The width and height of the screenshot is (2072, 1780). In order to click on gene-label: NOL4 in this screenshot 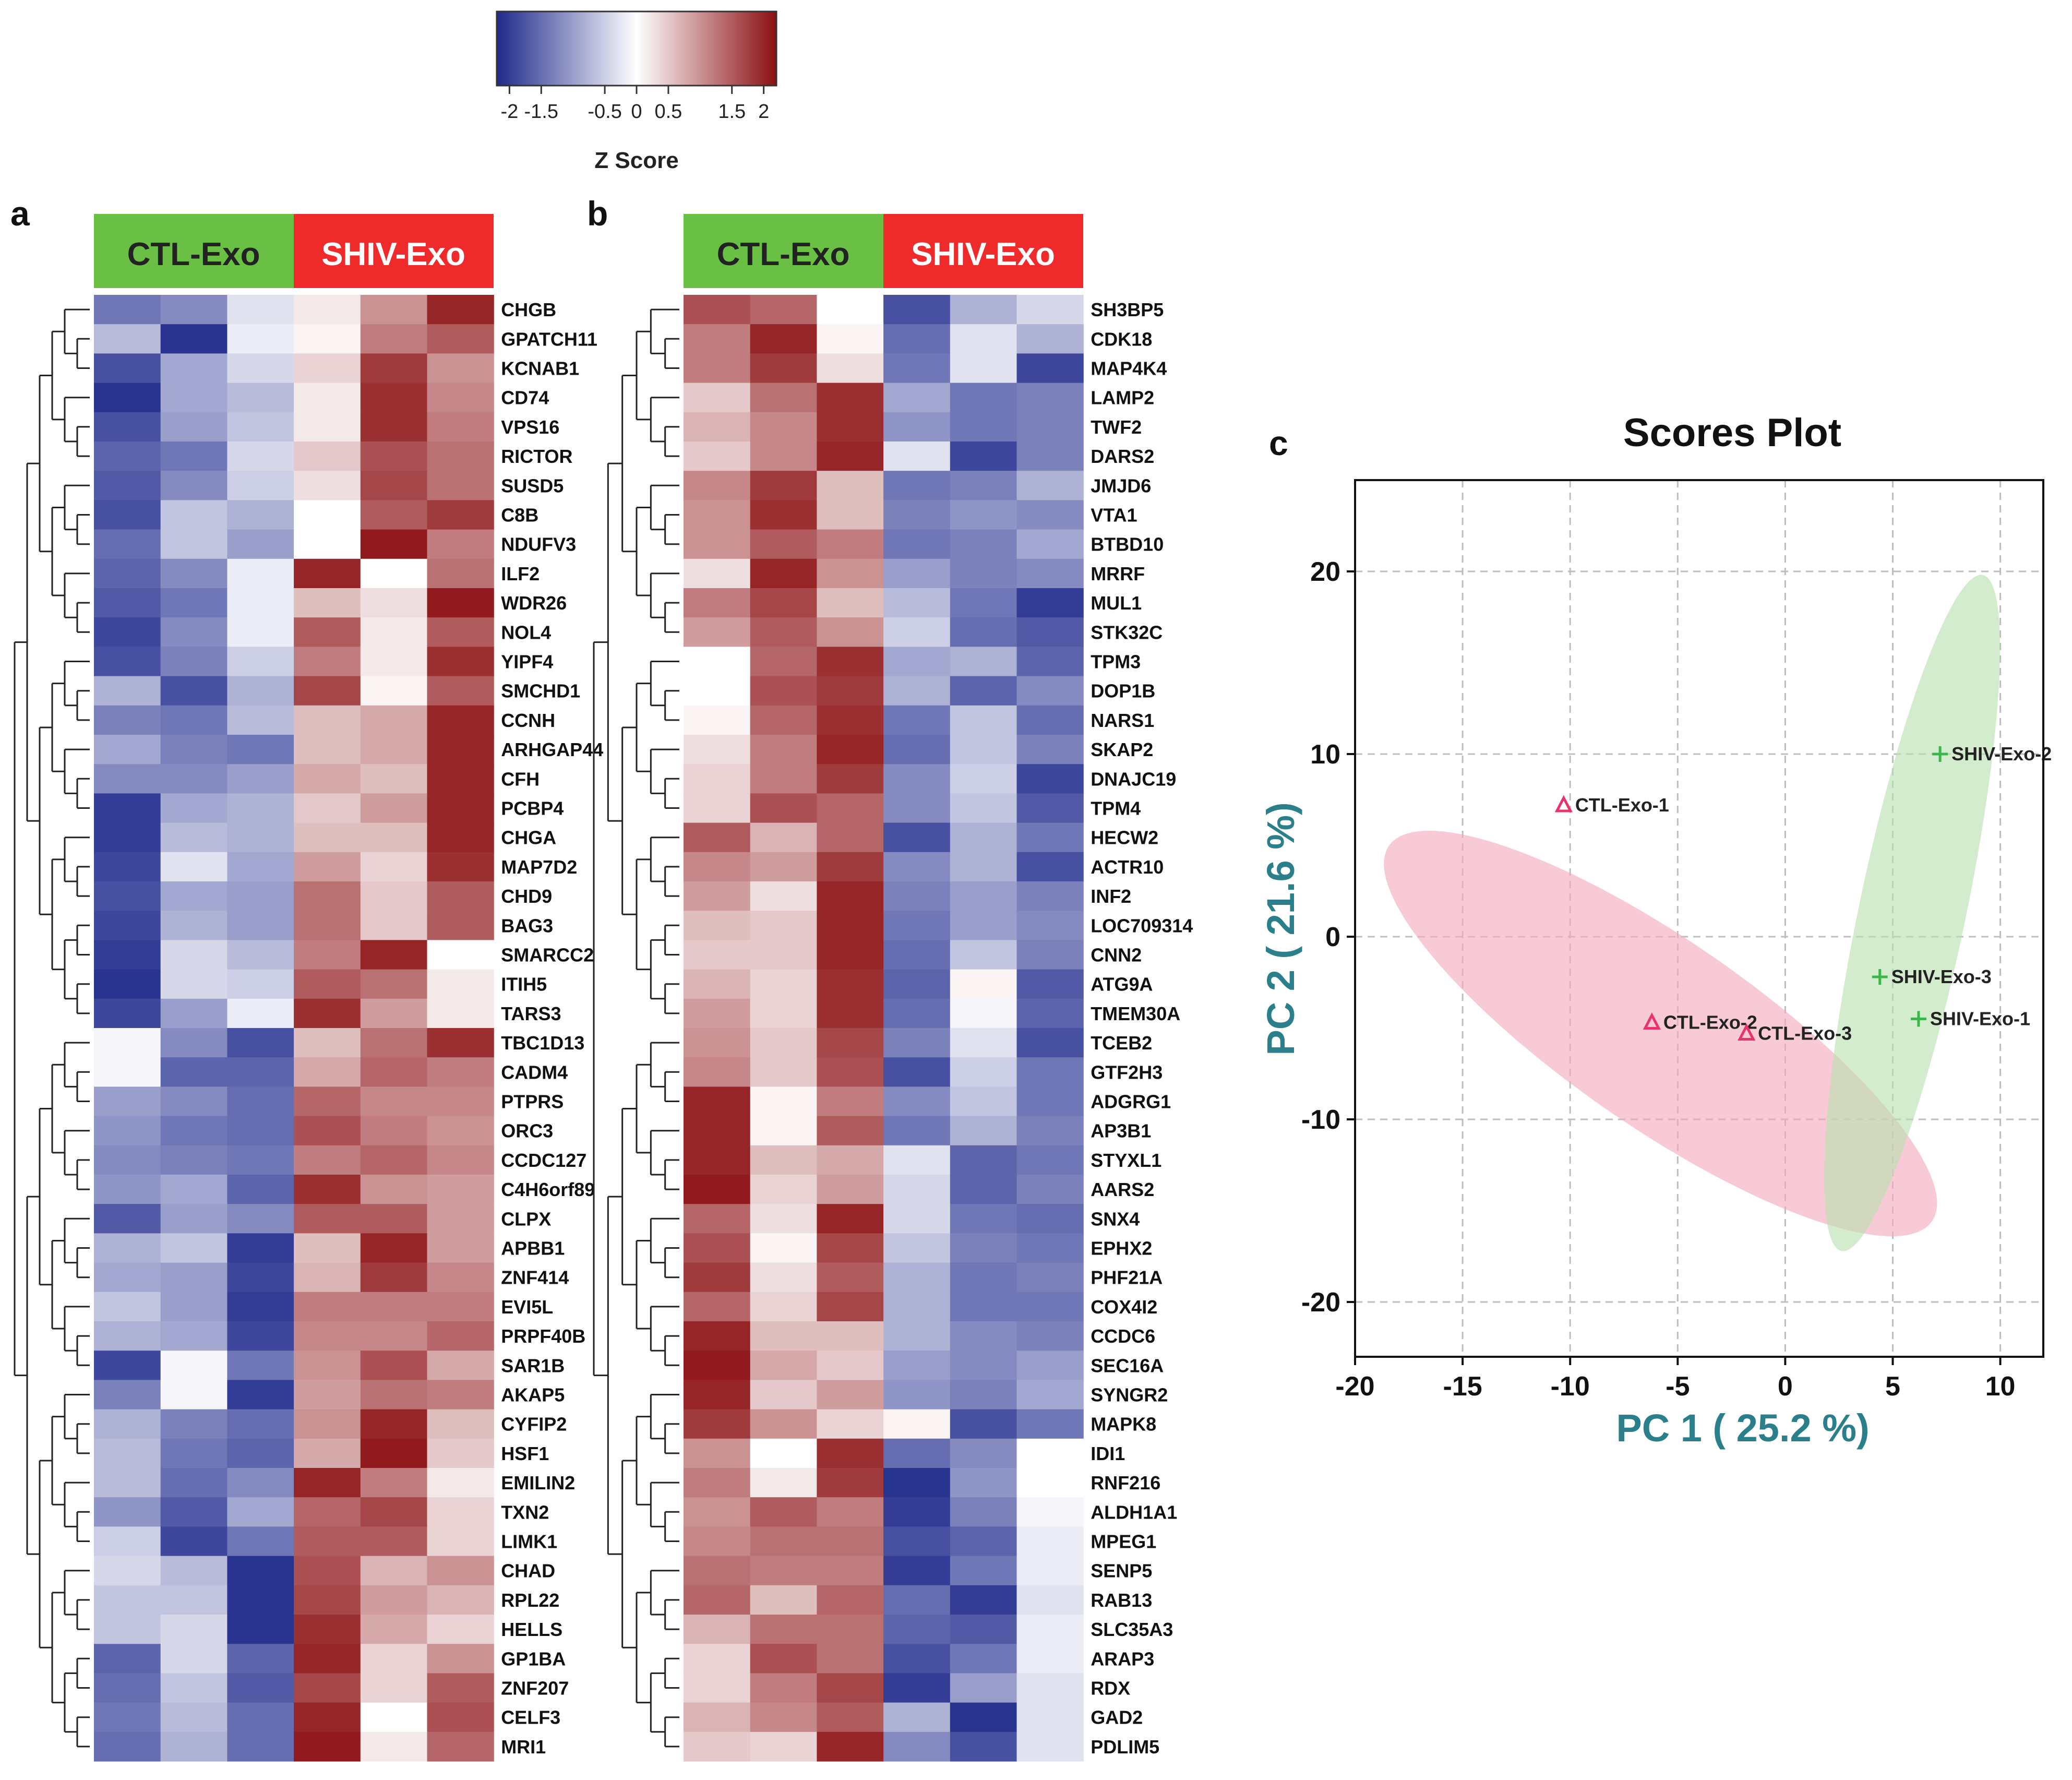, I will do `click(526, 632)`.